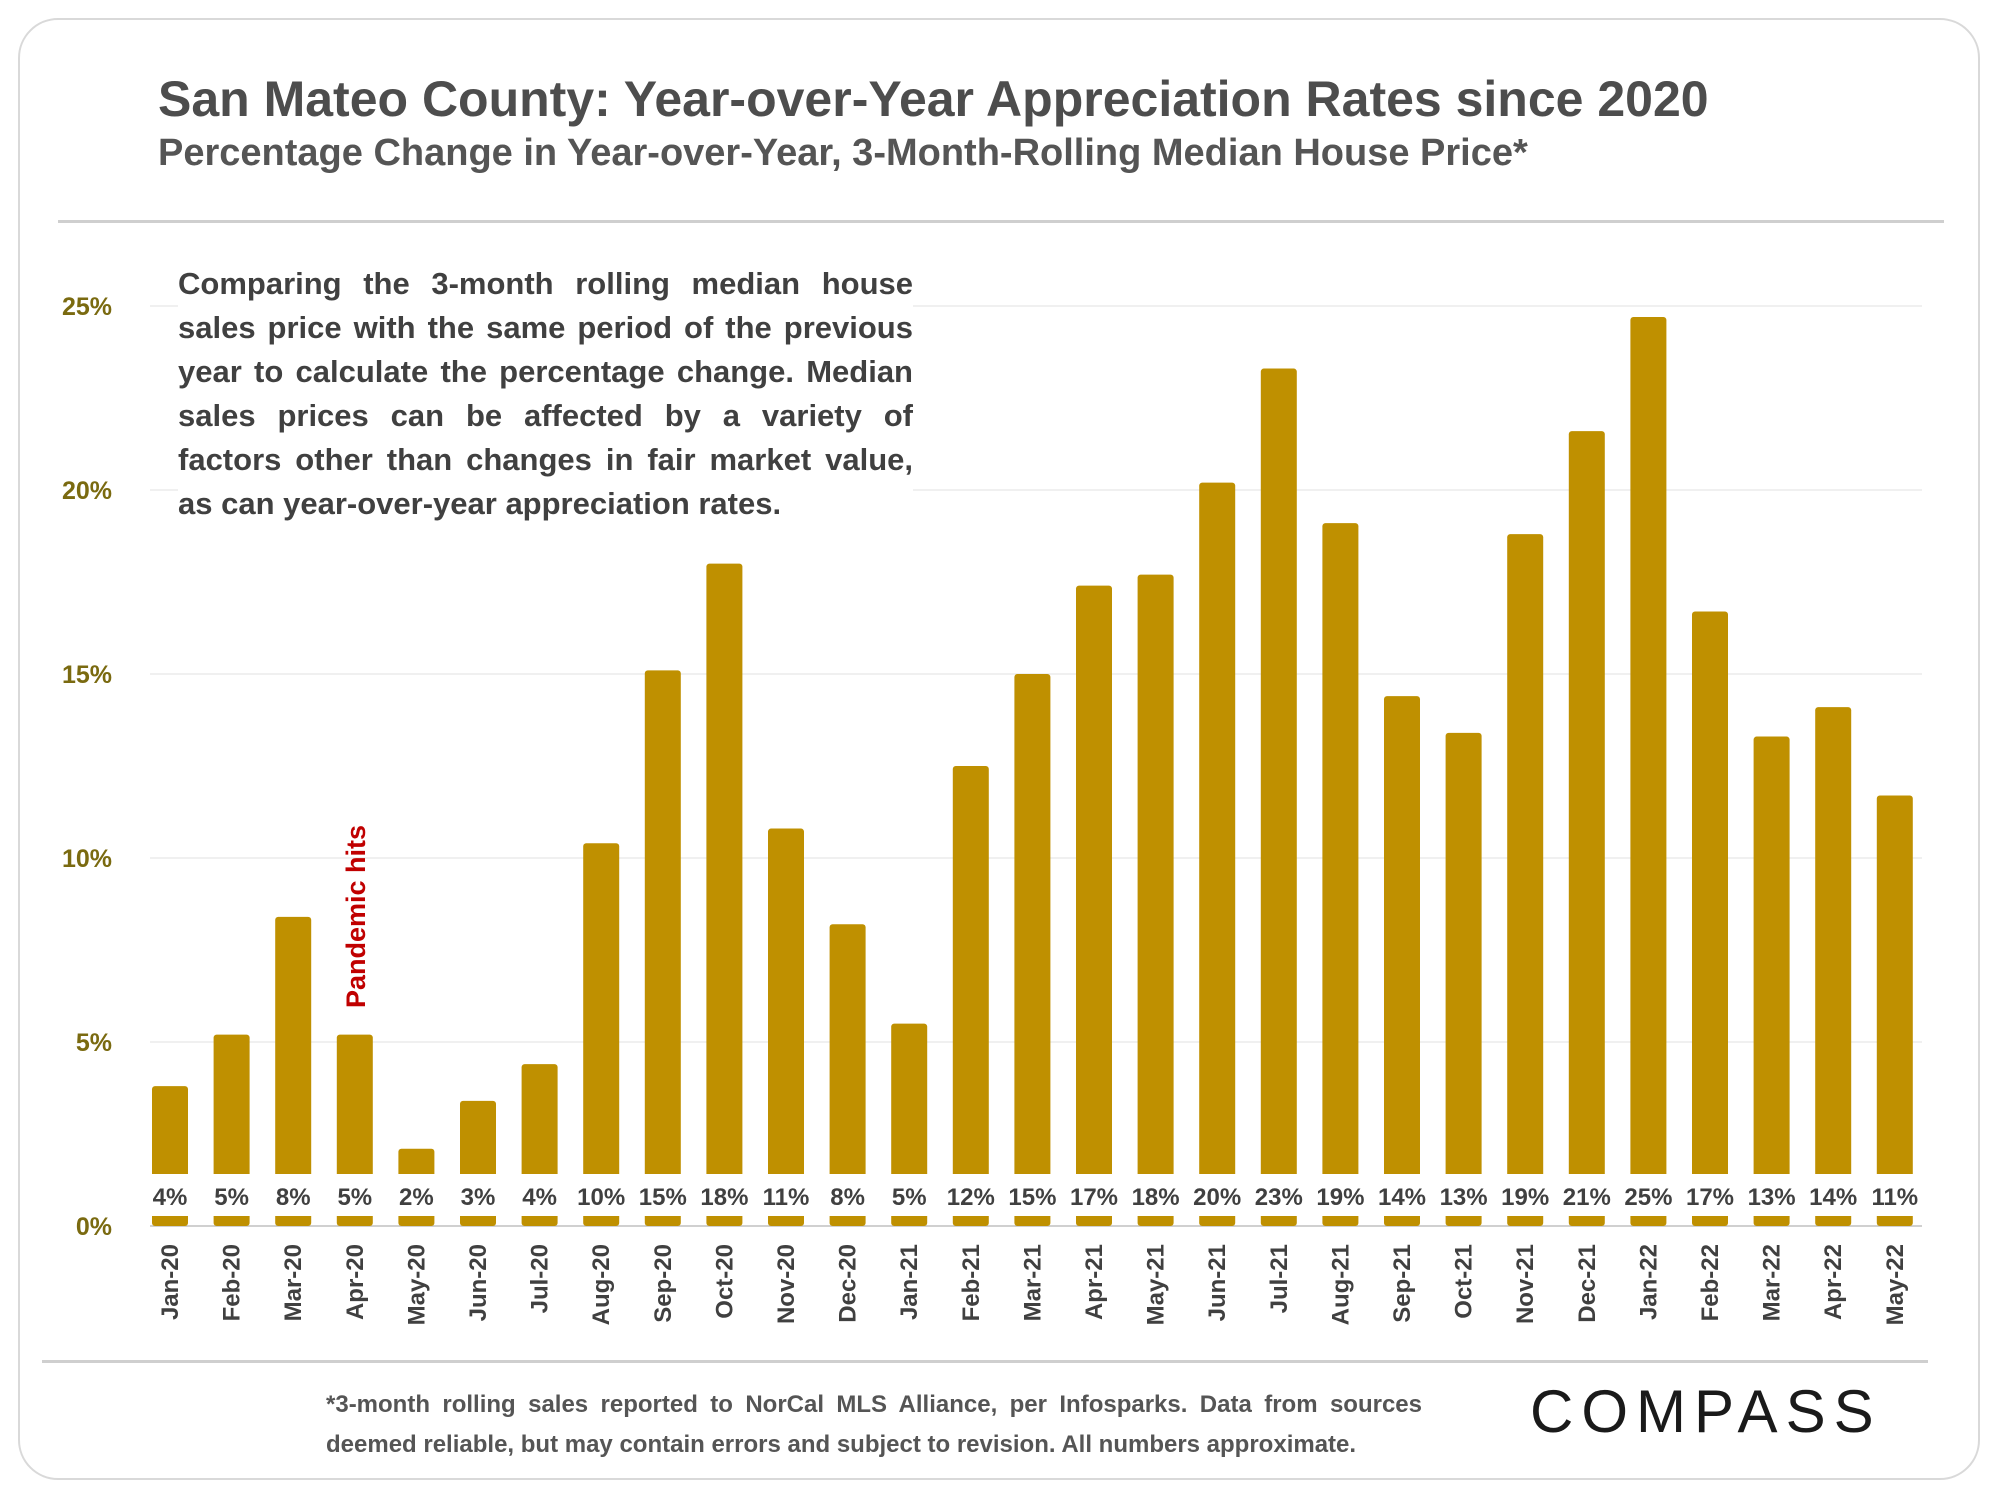 This screenshot has width=2000, height=1500. I want to click on data-label: 12%, so click(971, 1197).